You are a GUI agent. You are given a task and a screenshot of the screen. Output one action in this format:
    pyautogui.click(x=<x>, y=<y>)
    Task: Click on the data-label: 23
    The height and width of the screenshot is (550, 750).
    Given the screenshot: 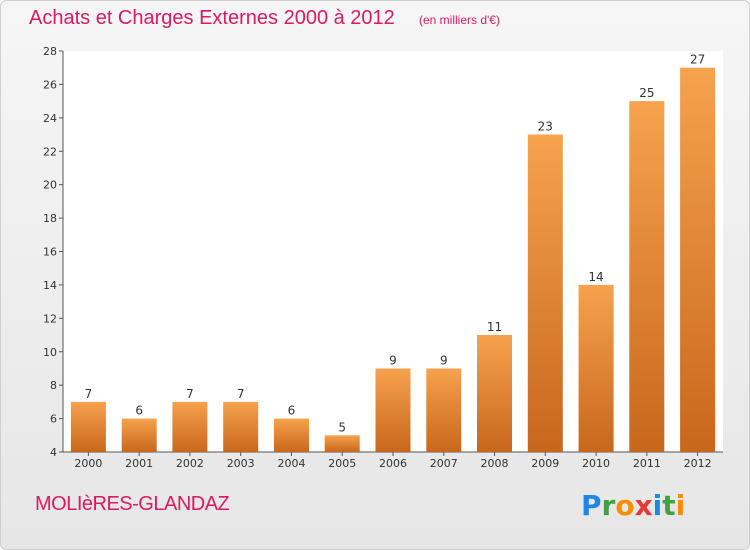 What is the action you would take?
    pyautogui.click(x=545, y=127)
    